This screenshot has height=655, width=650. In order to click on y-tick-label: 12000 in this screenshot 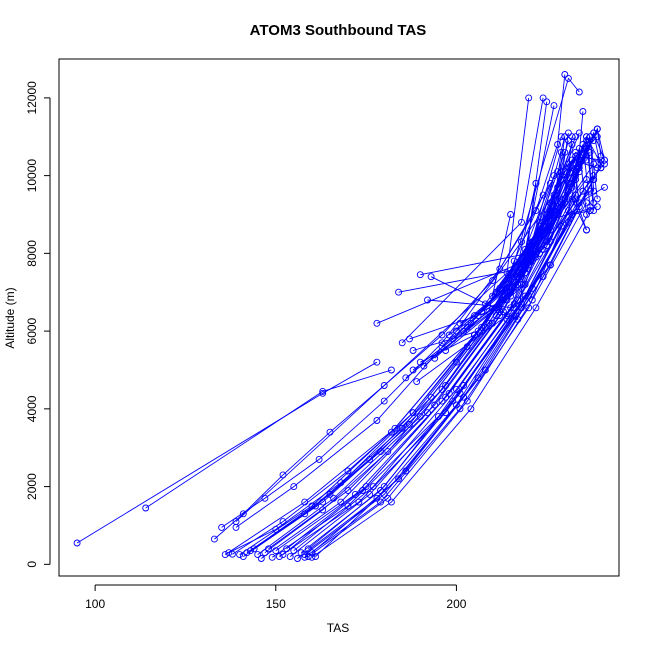, I will do `click(32, 98)`.